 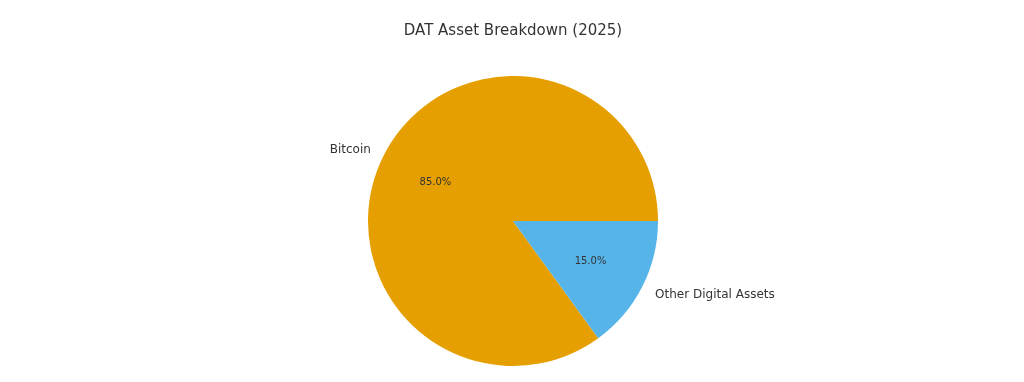 What do you see at coordinates (435, 181) in the screenshot?
I see `data-label: 85.0%` at bounding box center [435, 181].